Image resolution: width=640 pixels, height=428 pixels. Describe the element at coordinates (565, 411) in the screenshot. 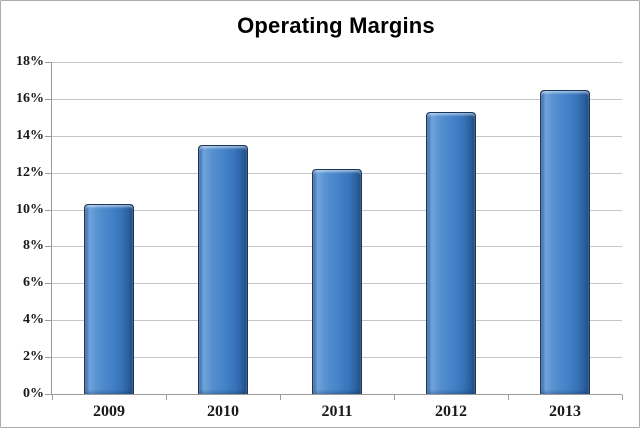

I see `x-axis-label: 2013` at that location.